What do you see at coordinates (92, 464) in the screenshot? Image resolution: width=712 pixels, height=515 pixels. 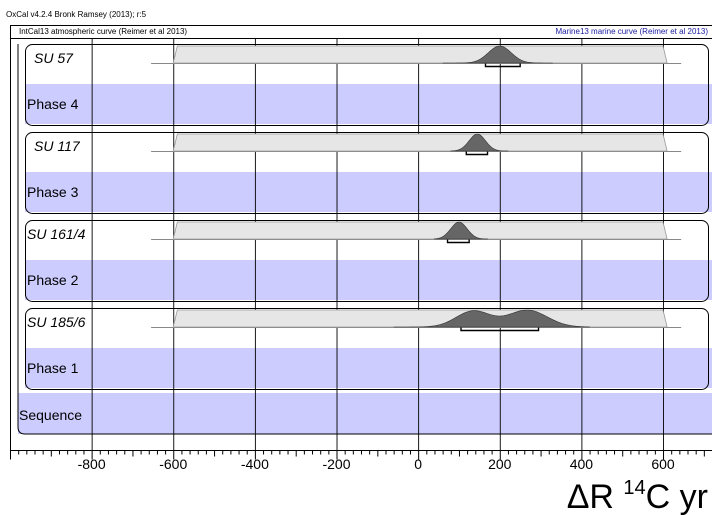 I see `x-tick-label: -800` at bounding box center [92, 464].